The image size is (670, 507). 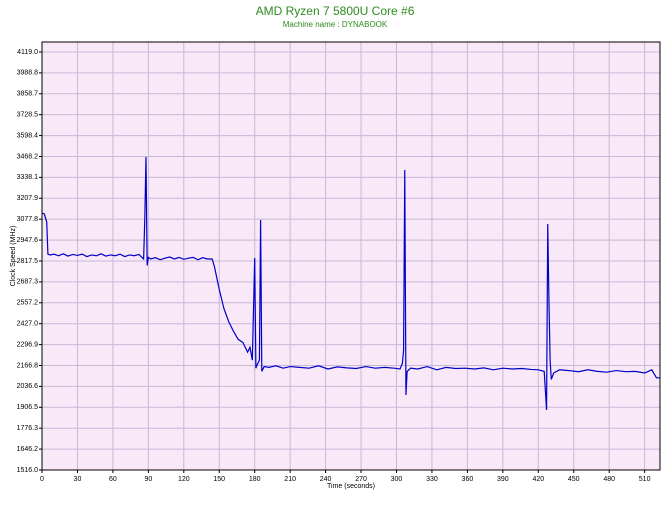 What do you see at coordinates (28, 344) in the screenshot?
I see `y-tick-label: 2296.9` at bounding box center [28, 344].